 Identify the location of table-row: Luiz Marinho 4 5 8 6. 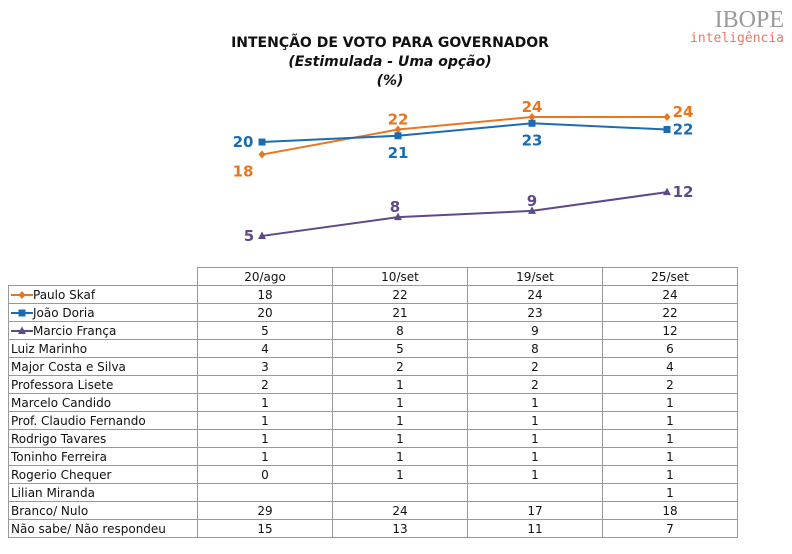
(373, 348).